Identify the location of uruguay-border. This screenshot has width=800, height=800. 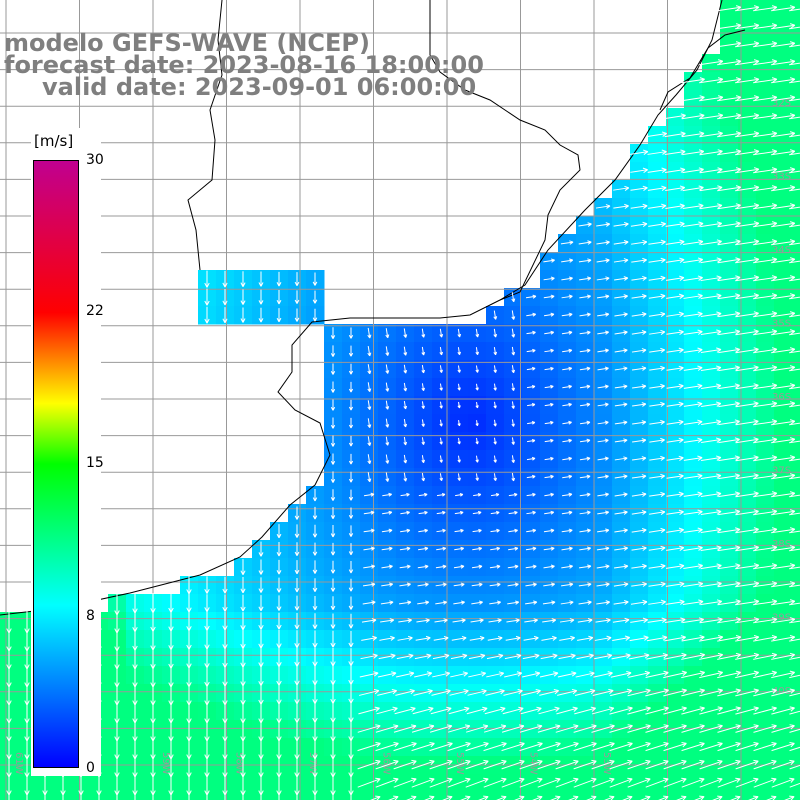
(505, 150).